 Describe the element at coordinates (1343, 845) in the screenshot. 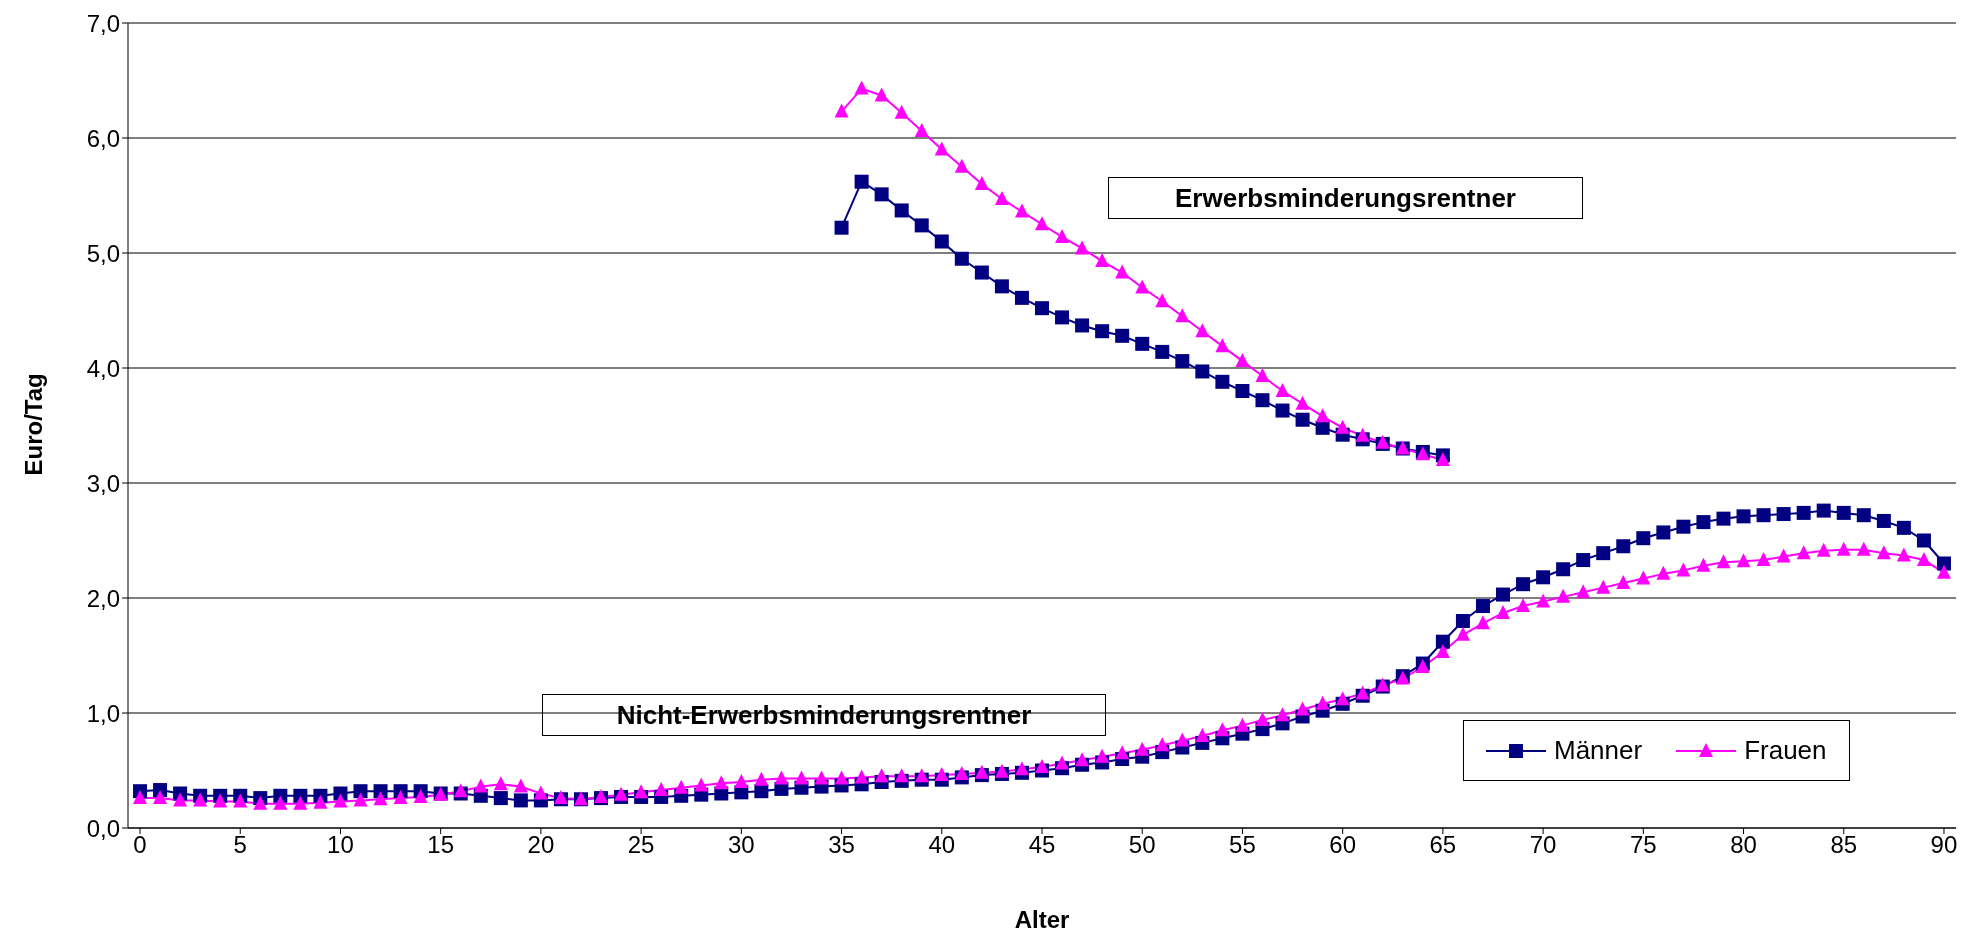

I see `x-tick-label: 60` at that location.